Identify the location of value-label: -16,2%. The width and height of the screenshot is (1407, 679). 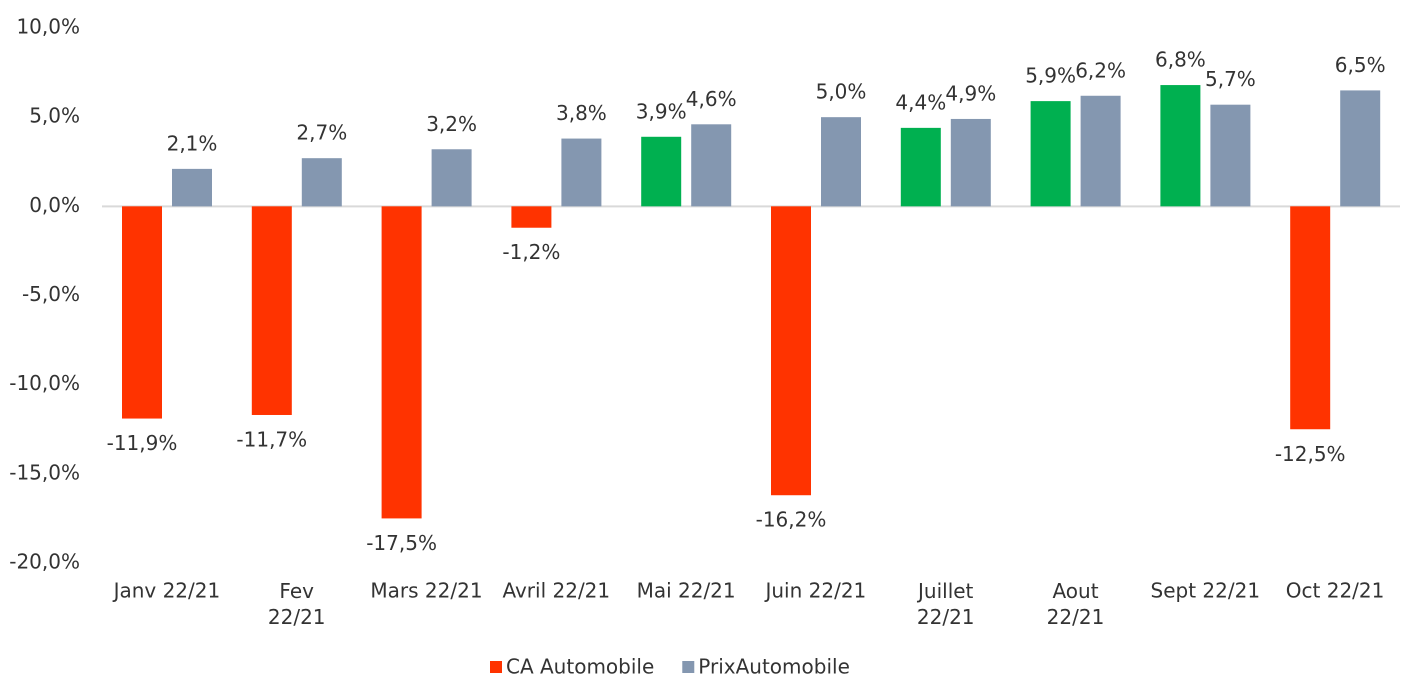
(791, 520).